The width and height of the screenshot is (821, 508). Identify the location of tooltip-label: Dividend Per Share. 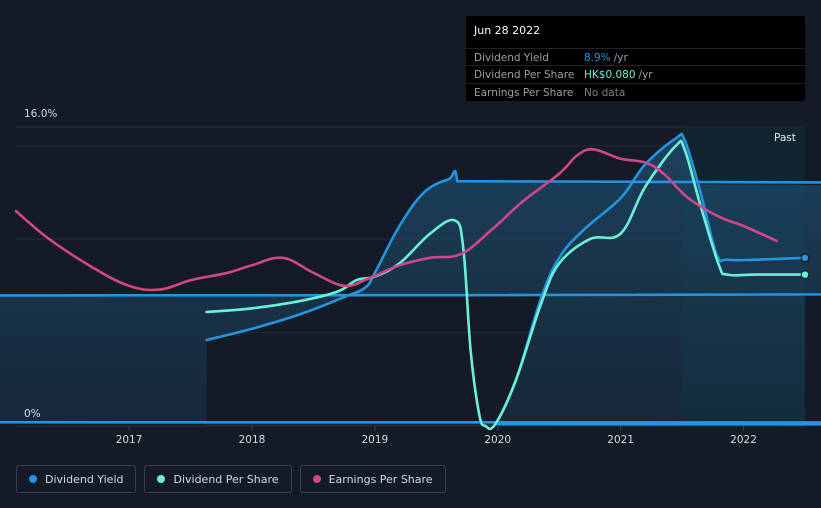
(524, 75).